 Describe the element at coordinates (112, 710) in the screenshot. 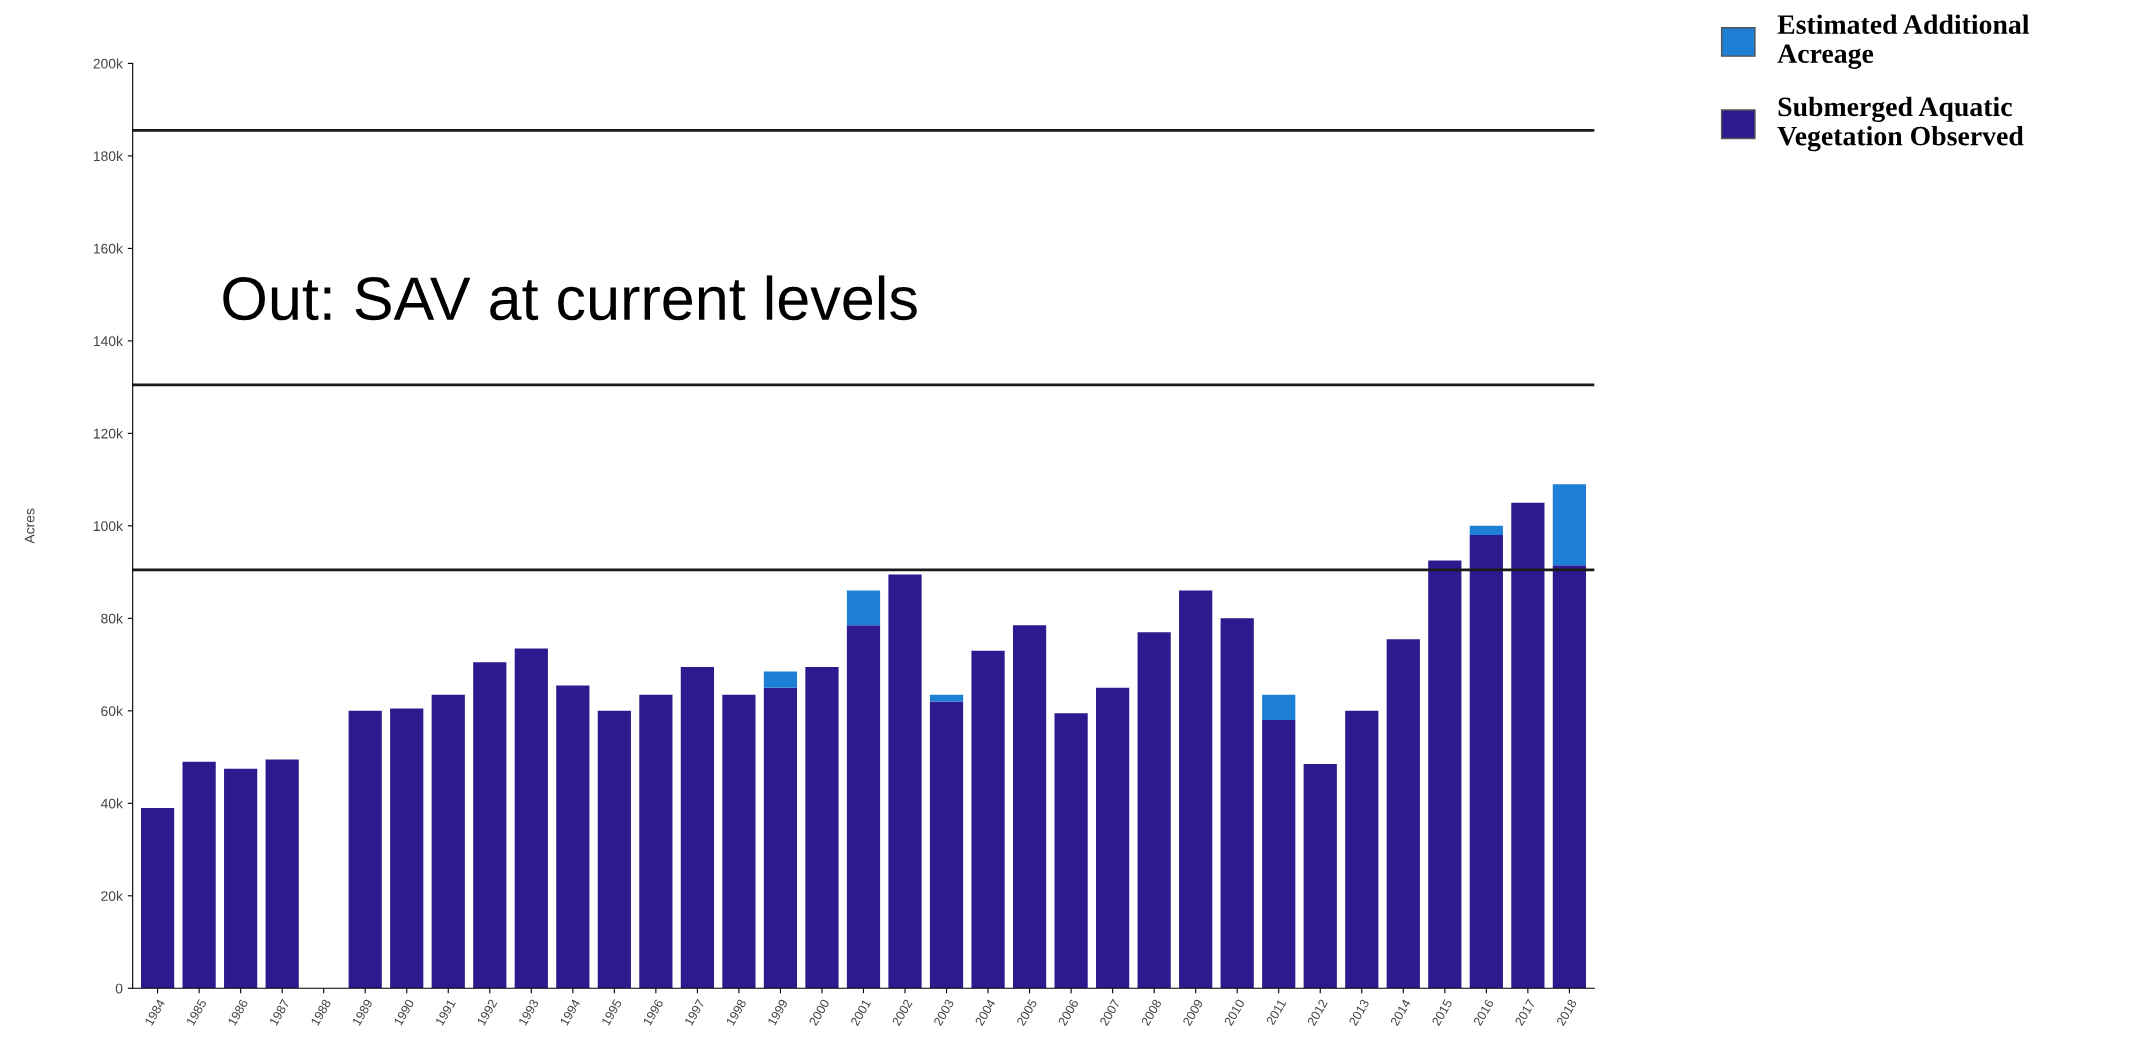

I see `y-tick-label: 60k` at that location.